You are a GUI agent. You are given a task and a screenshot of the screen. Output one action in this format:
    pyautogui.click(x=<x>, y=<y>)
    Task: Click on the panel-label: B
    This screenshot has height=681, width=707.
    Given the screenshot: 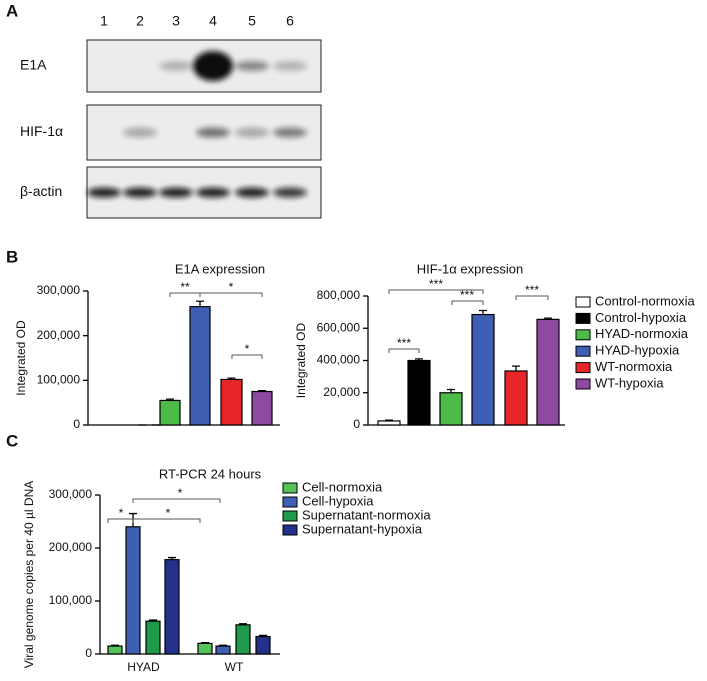 What is the action you would take?
    pyautogui.click(x=12, y=256)
    